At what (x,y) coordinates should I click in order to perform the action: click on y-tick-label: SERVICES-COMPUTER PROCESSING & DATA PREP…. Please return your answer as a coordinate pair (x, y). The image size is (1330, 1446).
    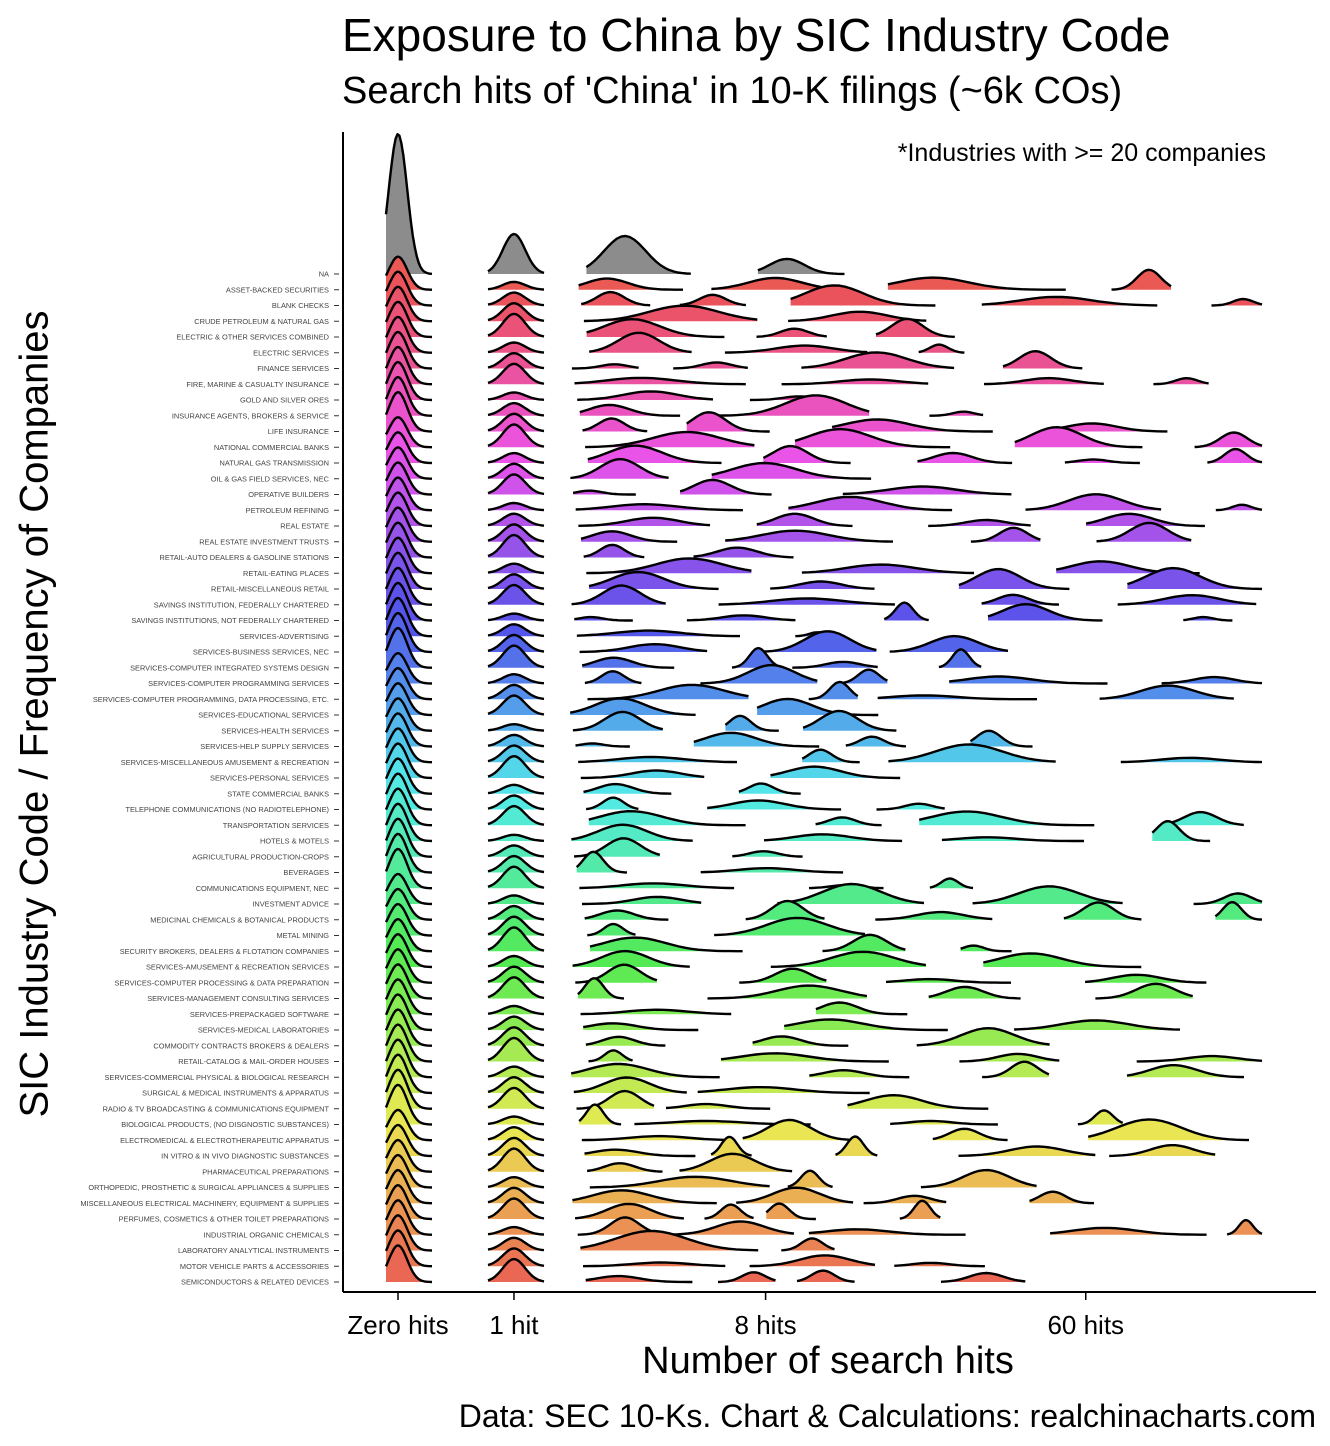
    Looking at the image, I should click on (222, 982).